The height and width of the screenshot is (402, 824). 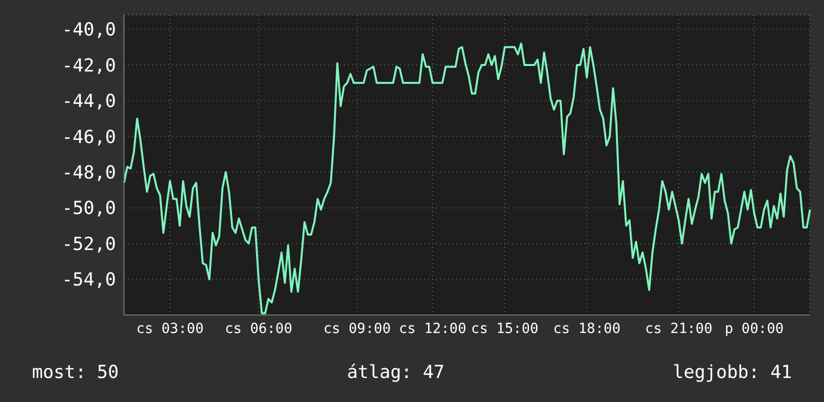 What do you see at coordinates (432, 328) in the screenshot?
I see `x-tick-label: cs 12:00` at bounding box center [432, 328].